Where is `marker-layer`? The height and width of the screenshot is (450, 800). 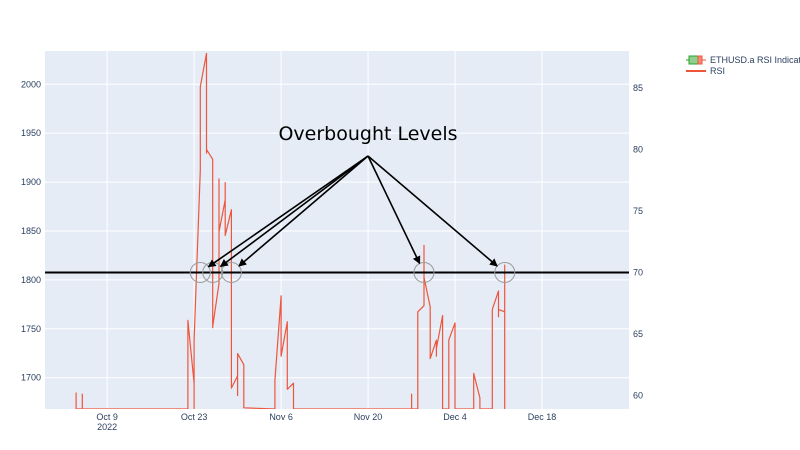
marker-layer is located at coordinates (352, 272).